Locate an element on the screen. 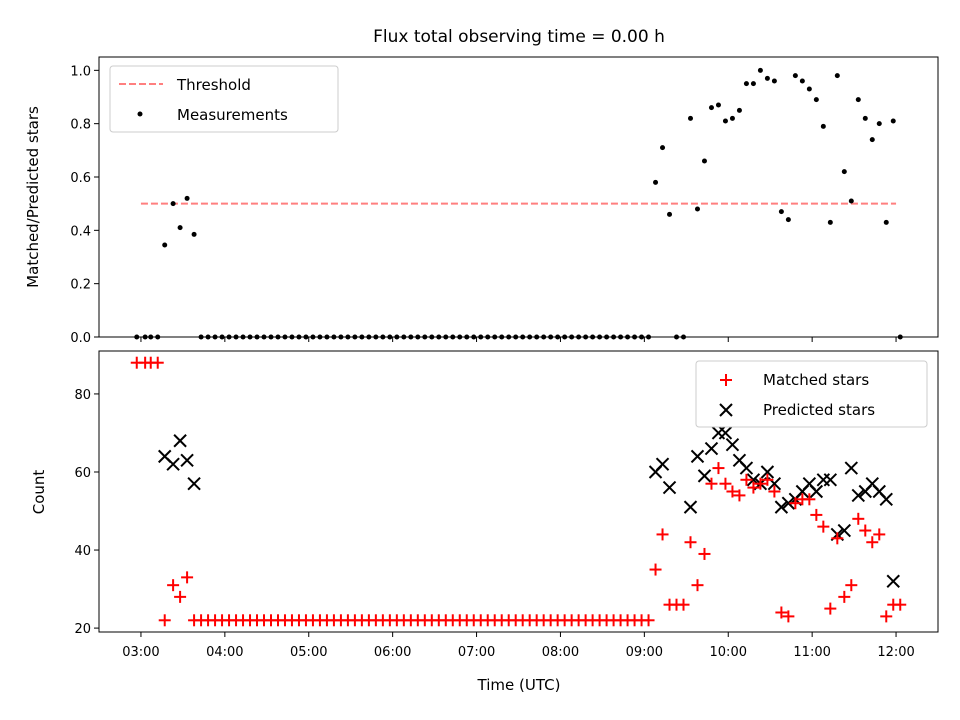  measurements-legend-swatch is located at coordinates (140, 114).